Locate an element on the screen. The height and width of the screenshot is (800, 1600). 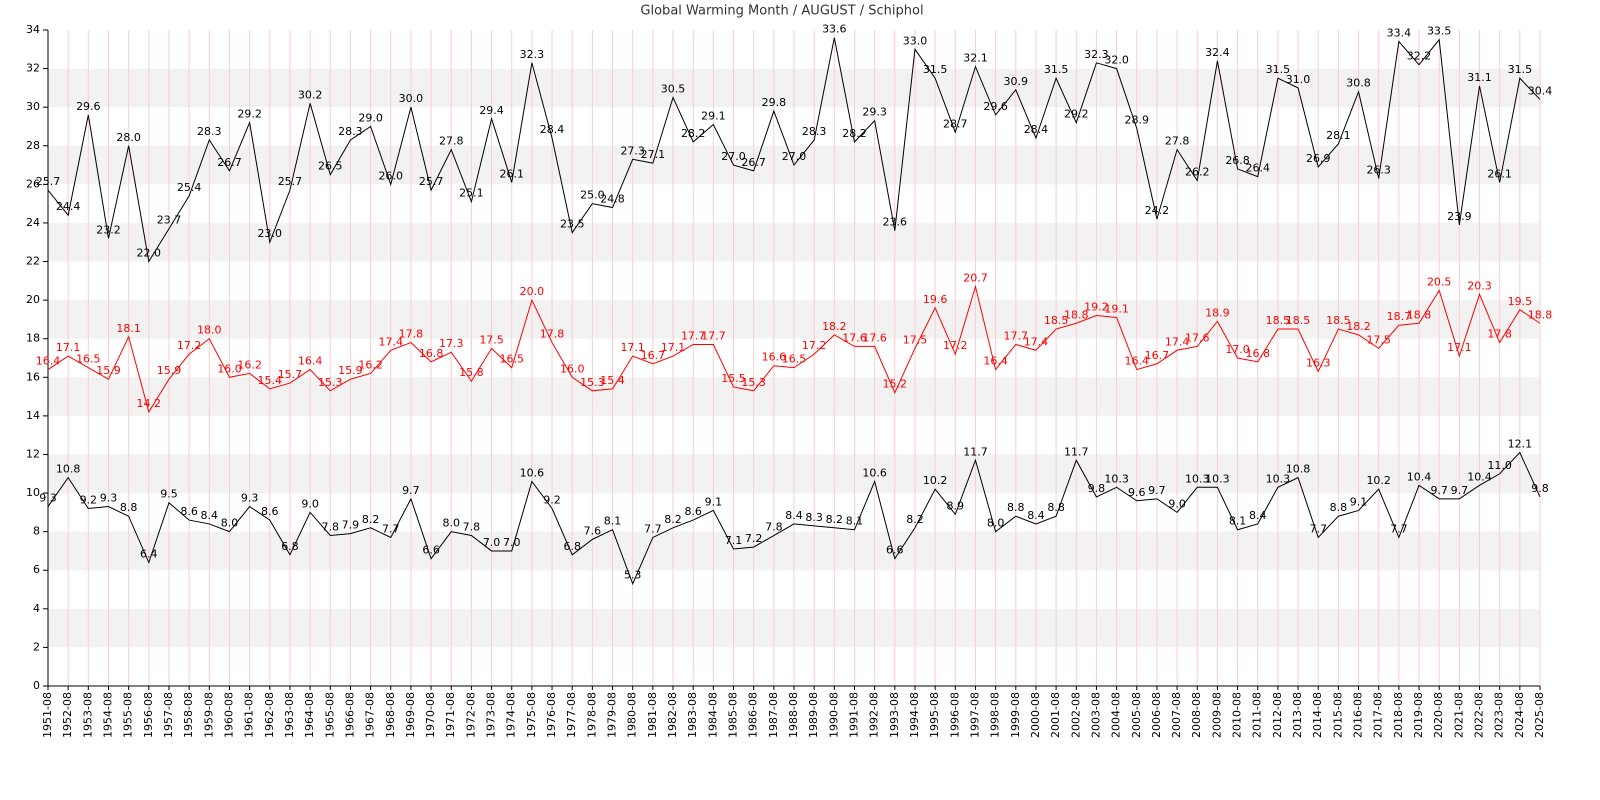
data-label: 28.3 is located at coordinates (814, 131).